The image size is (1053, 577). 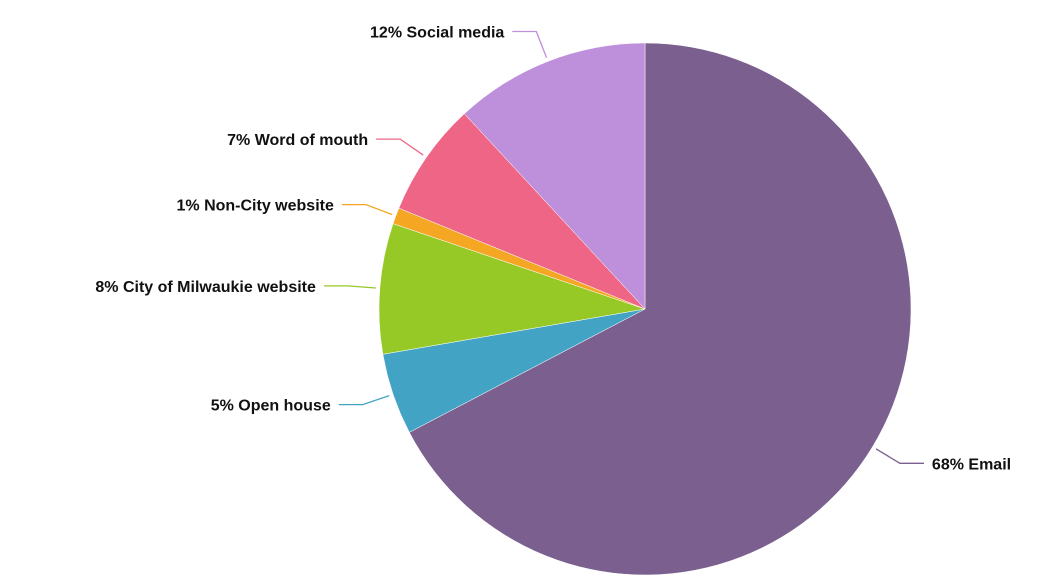 I want to click on slice-label-non-city-website: 1% Non-City website, so click(x=255, y=206).